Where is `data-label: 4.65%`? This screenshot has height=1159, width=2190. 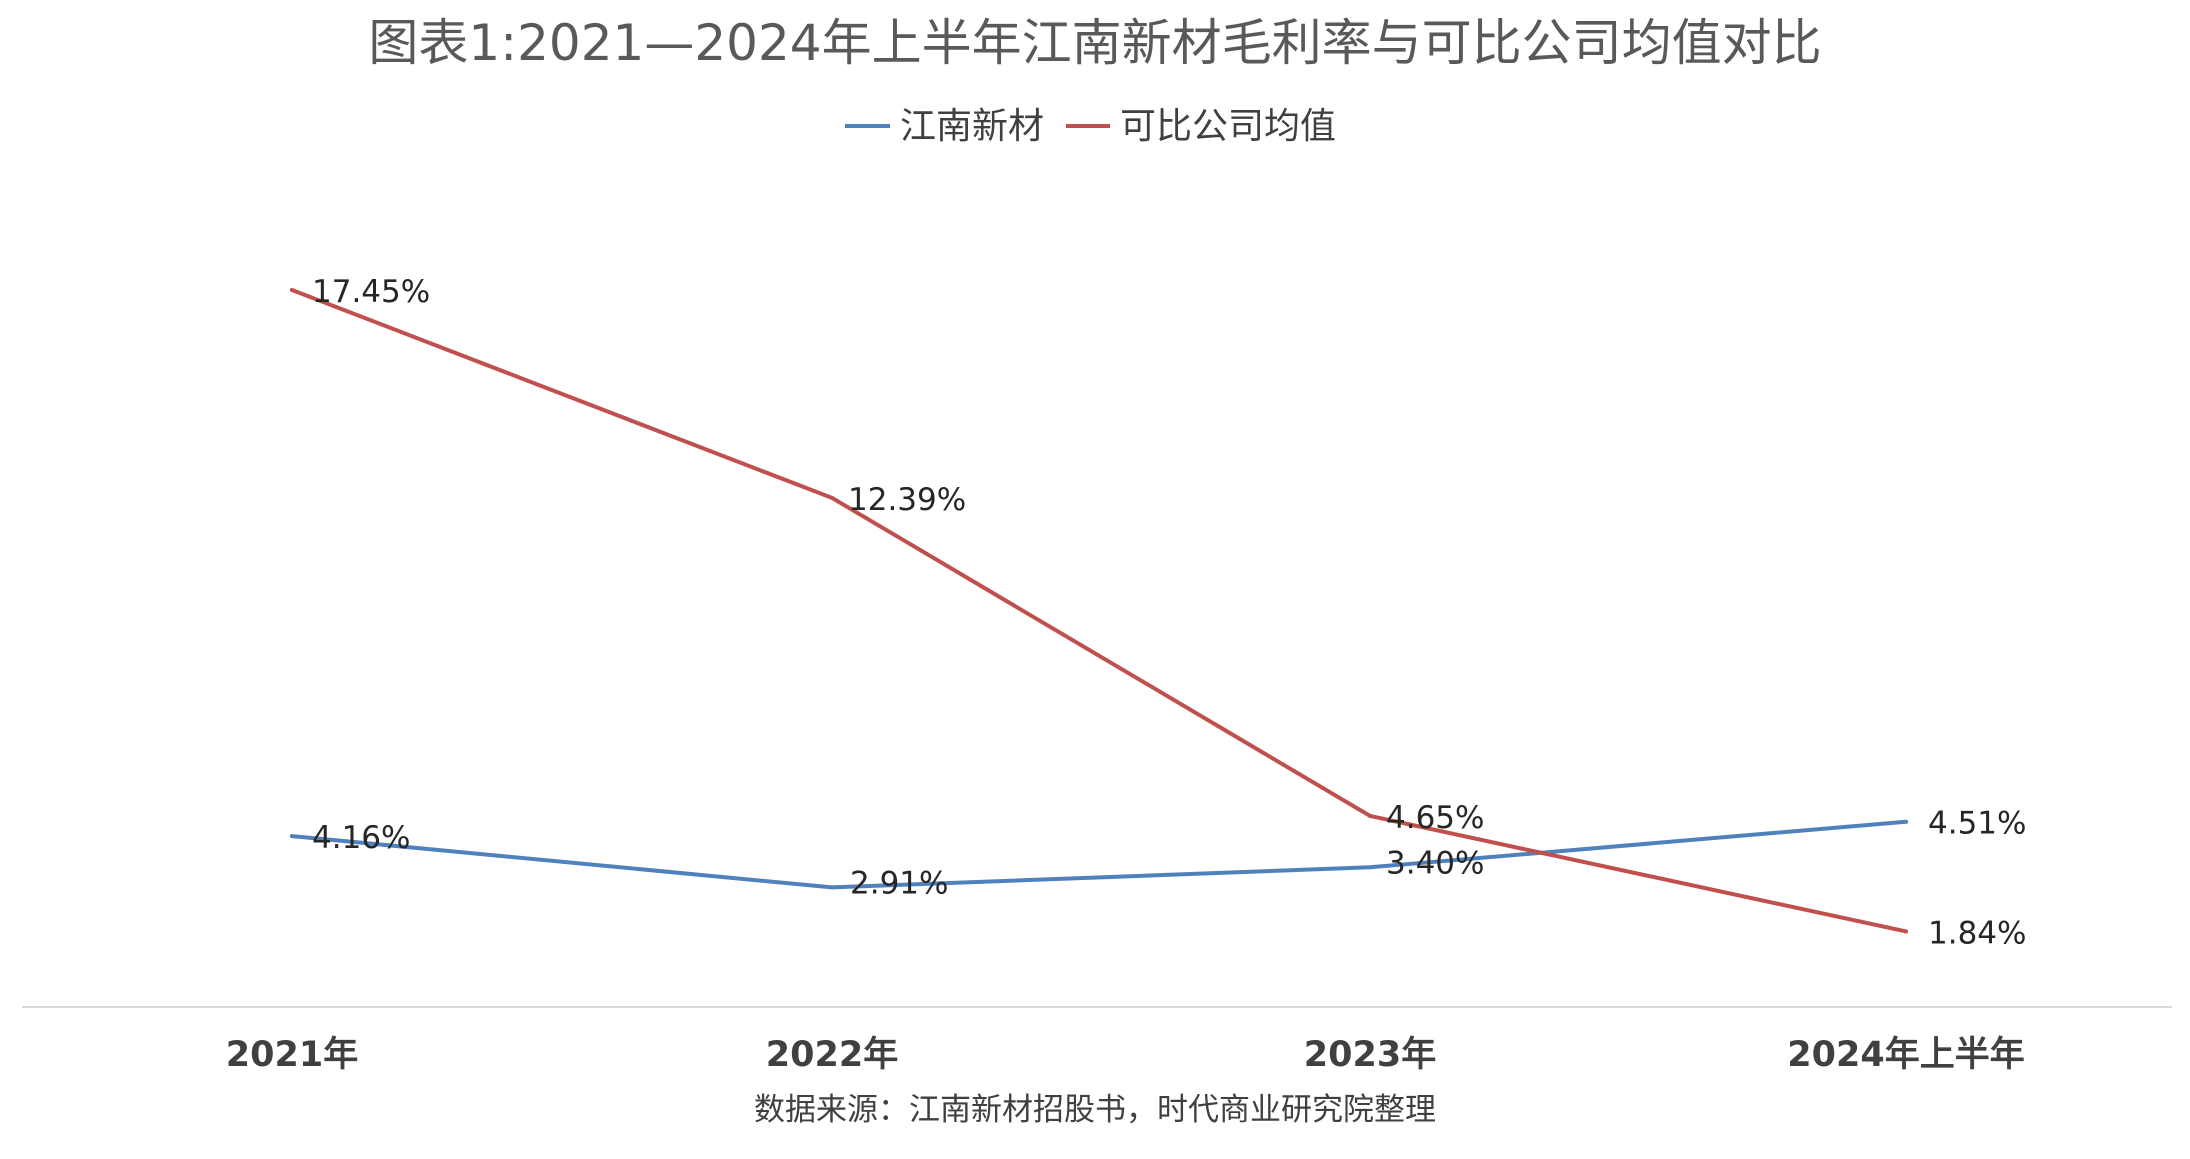
data-label: 4.65% is located at coordinates (1435, 818).